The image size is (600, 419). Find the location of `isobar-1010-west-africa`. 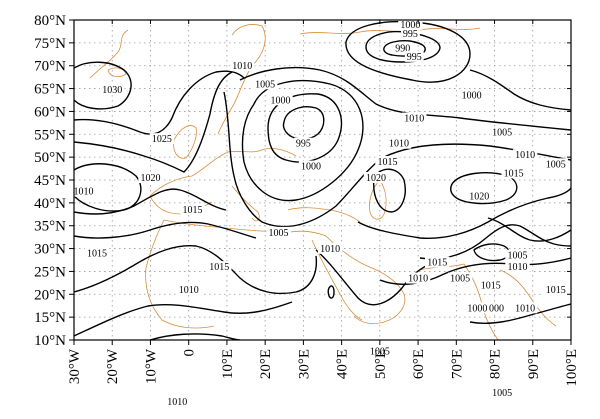

isobar-1010-west-africa is located at coordinates (183, 319).